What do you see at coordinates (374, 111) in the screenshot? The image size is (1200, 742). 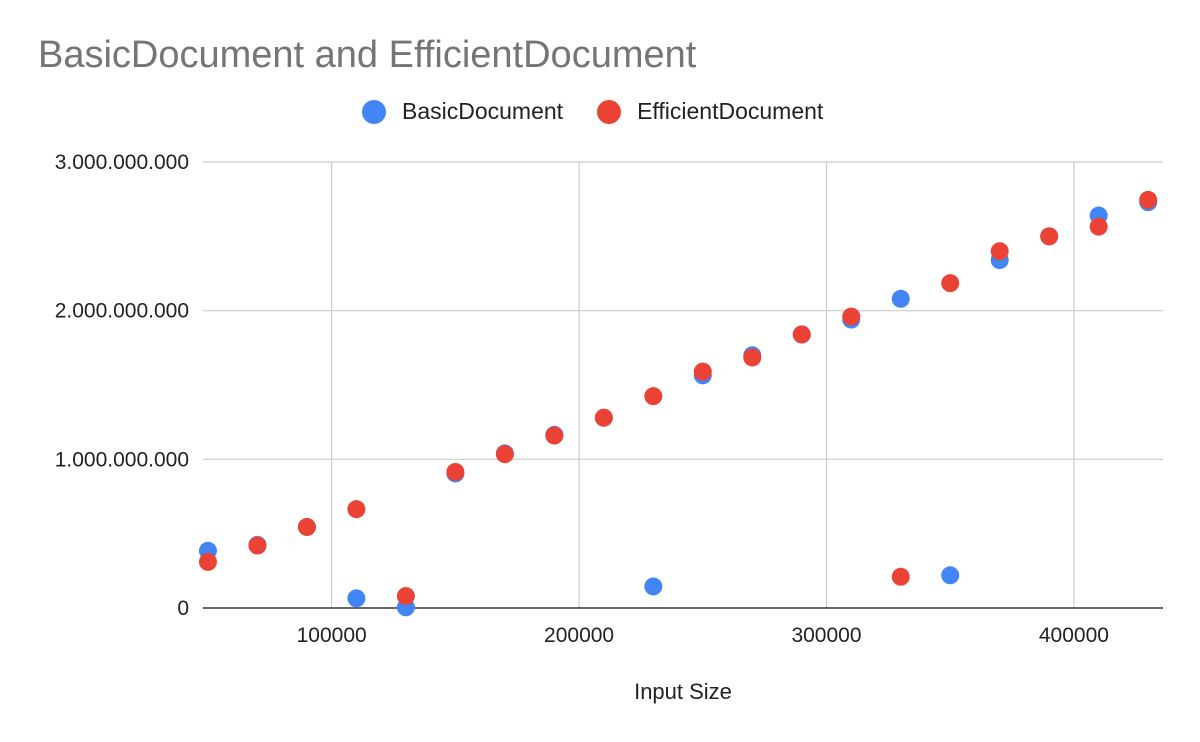 I see `legend-marker-basicdocument` at bounding box center [374, 111].